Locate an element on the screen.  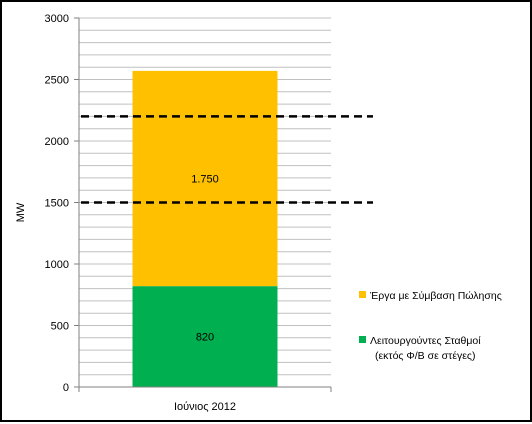
y-tick-label: 1000 is located at coordinates (57, 265).